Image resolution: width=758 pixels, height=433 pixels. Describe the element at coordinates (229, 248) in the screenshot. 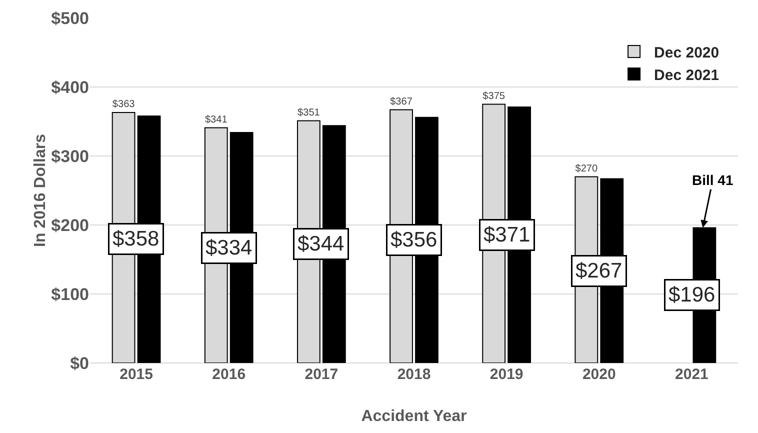

I see `data-label: $334` at that location.